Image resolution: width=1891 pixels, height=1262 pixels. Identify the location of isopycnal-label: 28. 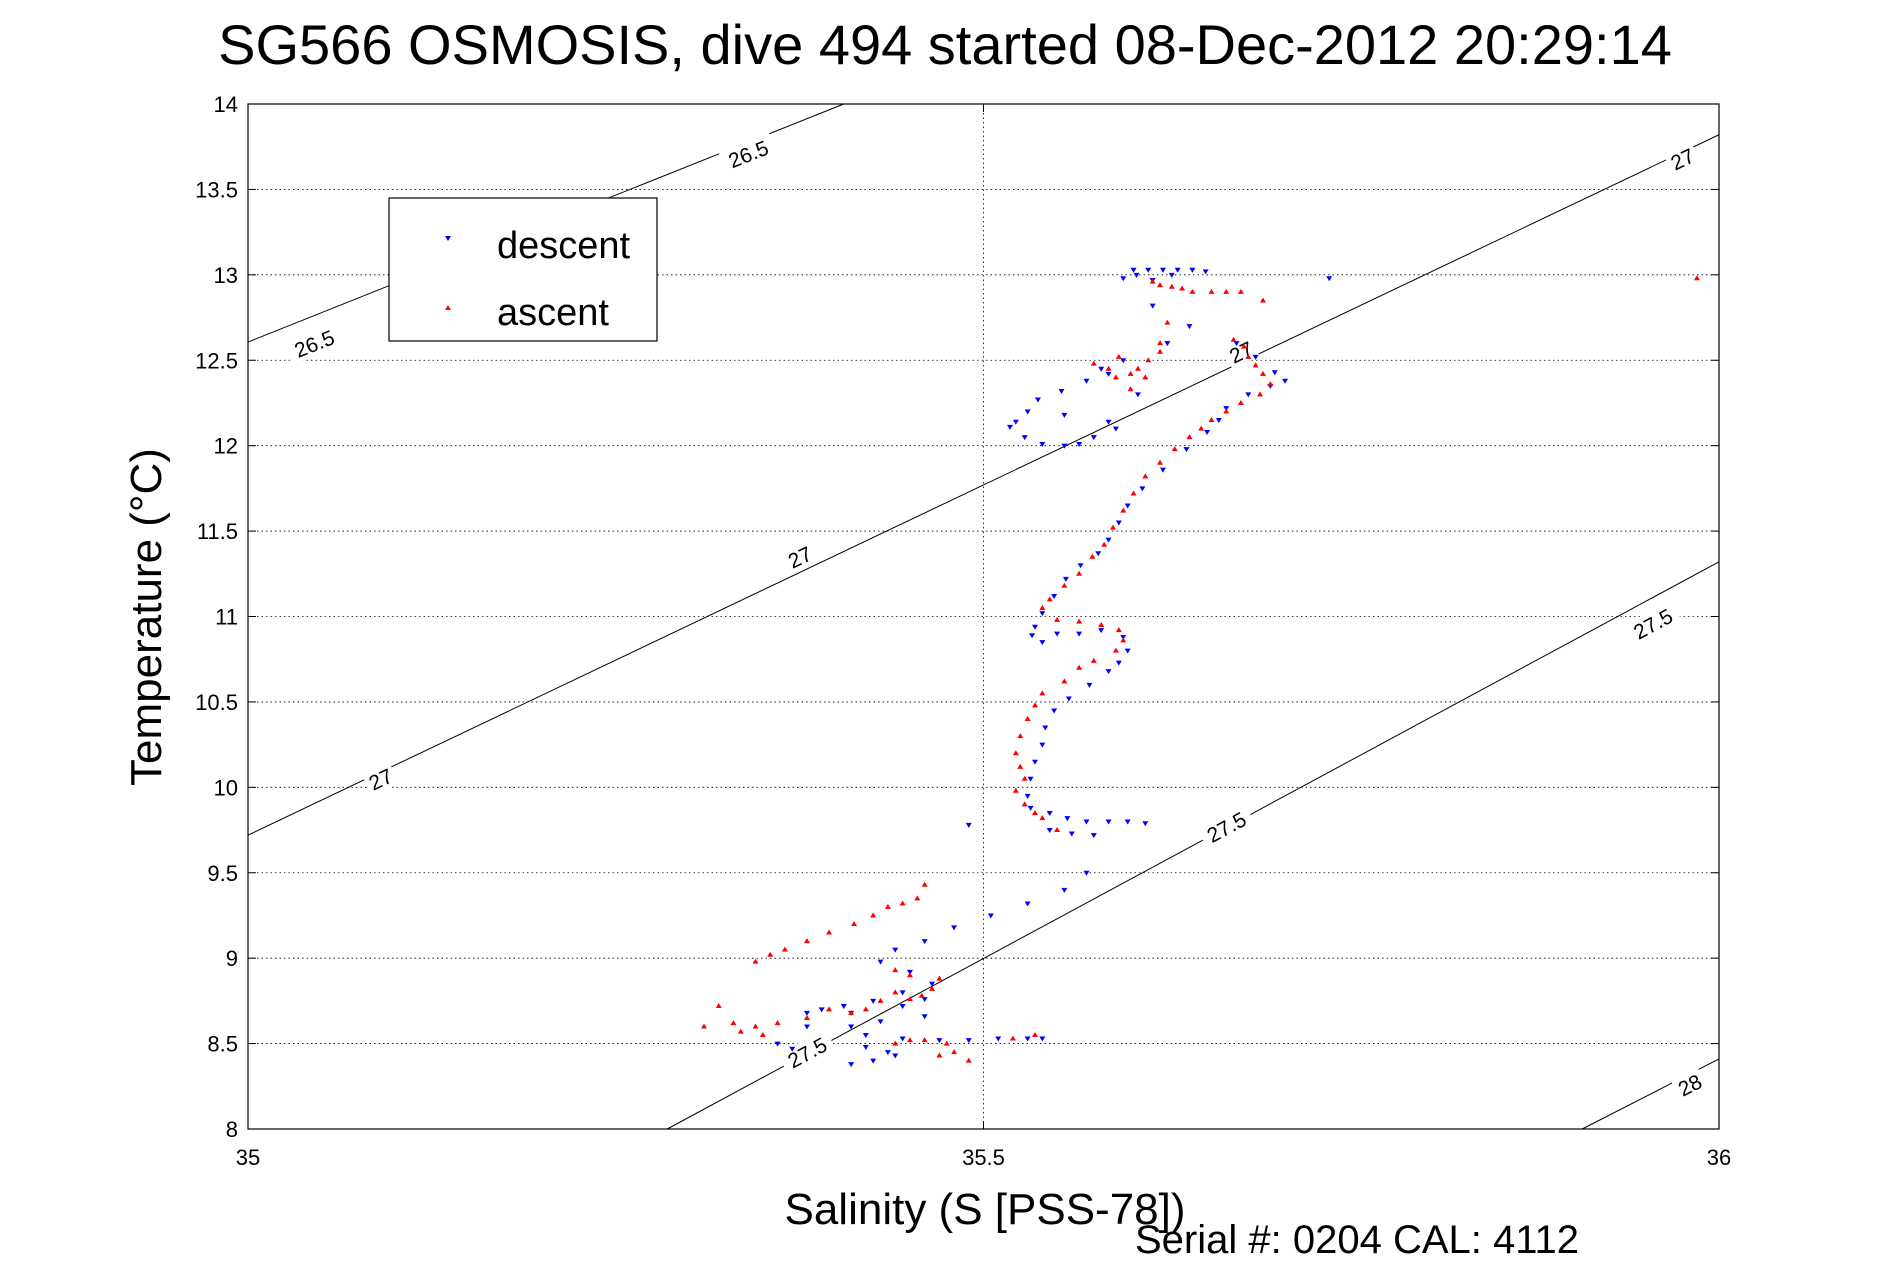
(1689, 1085).